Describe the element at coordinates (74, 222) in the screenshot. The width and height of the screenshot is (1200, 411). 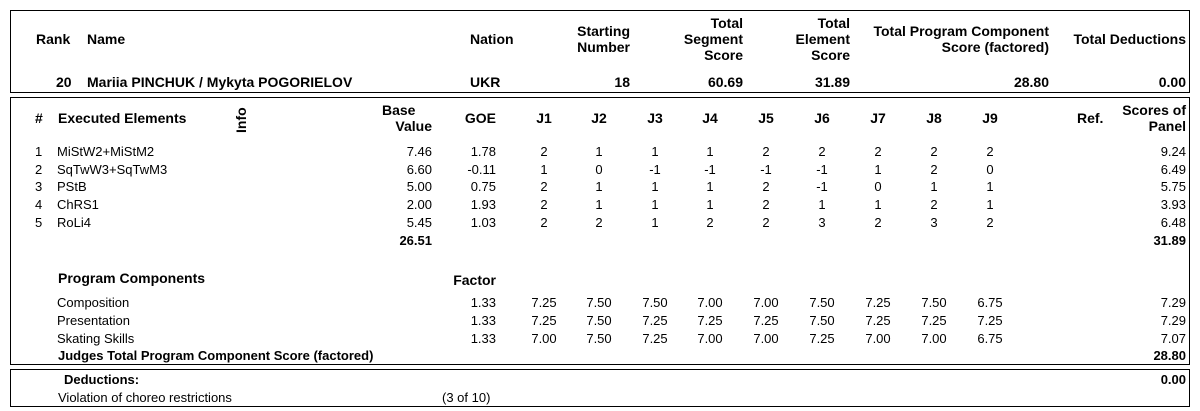
I see `element-row-name: RoLi4` at that location.